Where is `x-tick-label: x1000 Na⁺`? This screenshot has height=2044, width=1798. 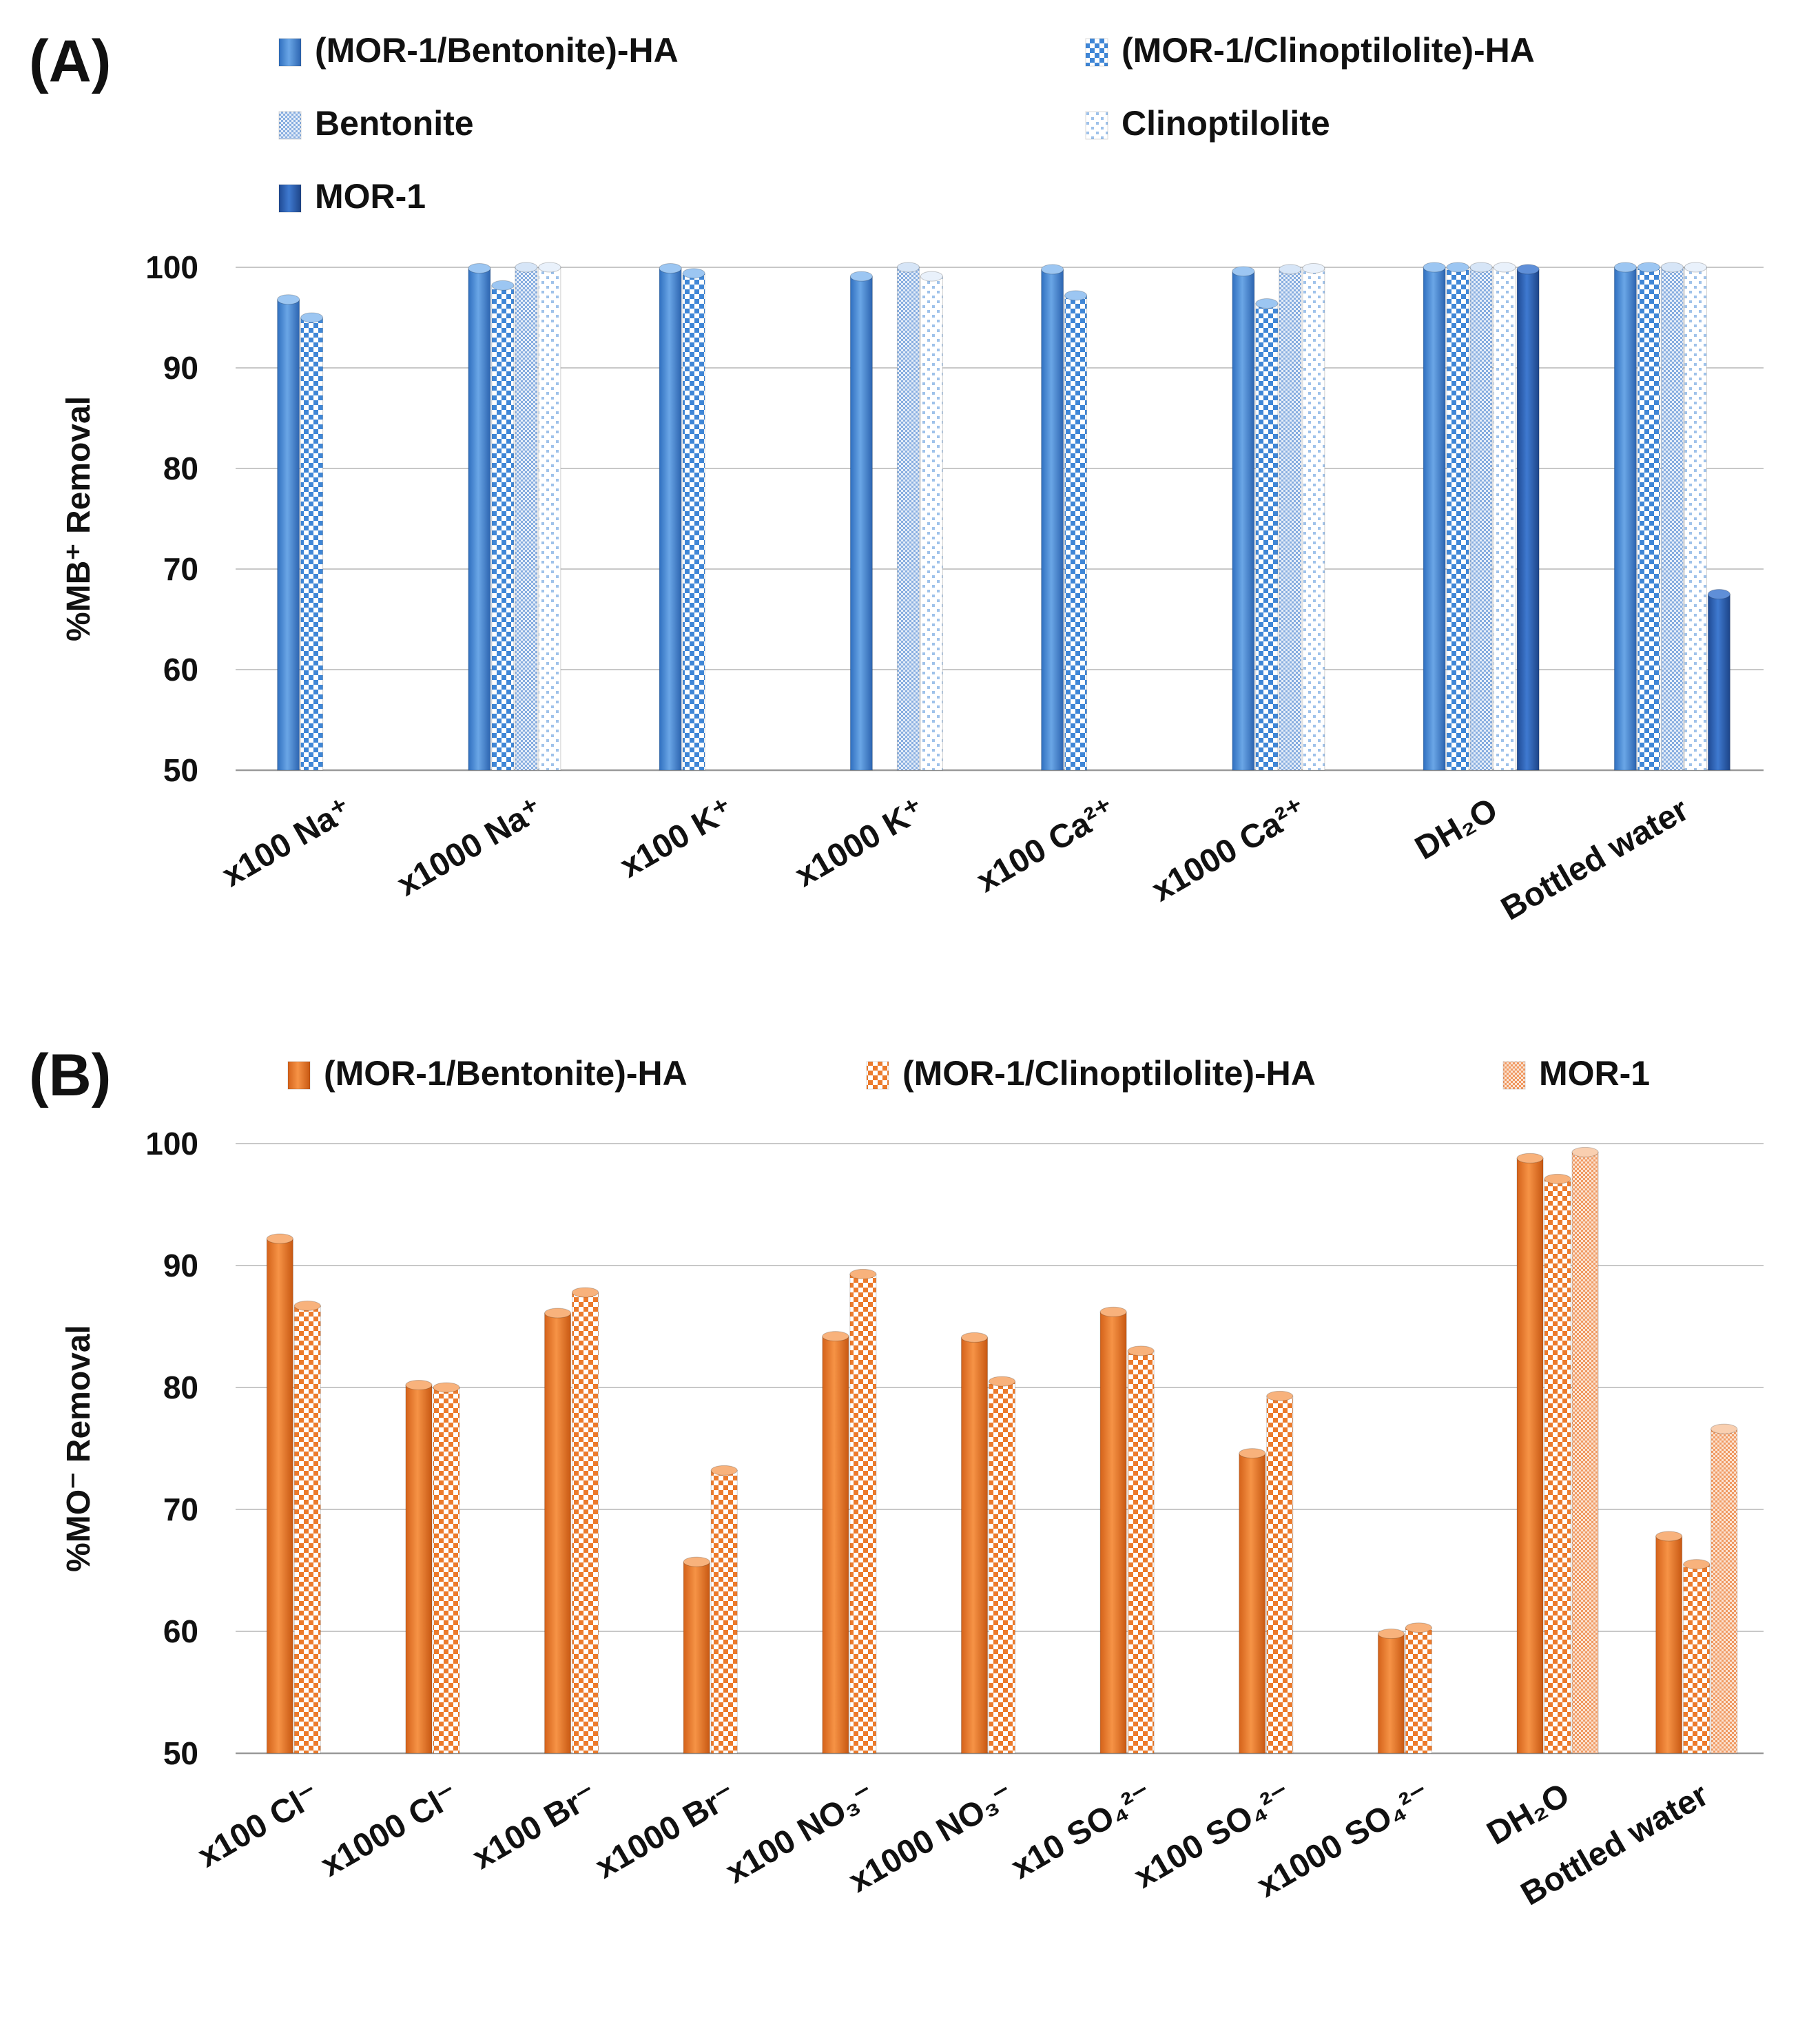 x-tick-label: x1000 Na⁺ is located at coordinates (470, 848).